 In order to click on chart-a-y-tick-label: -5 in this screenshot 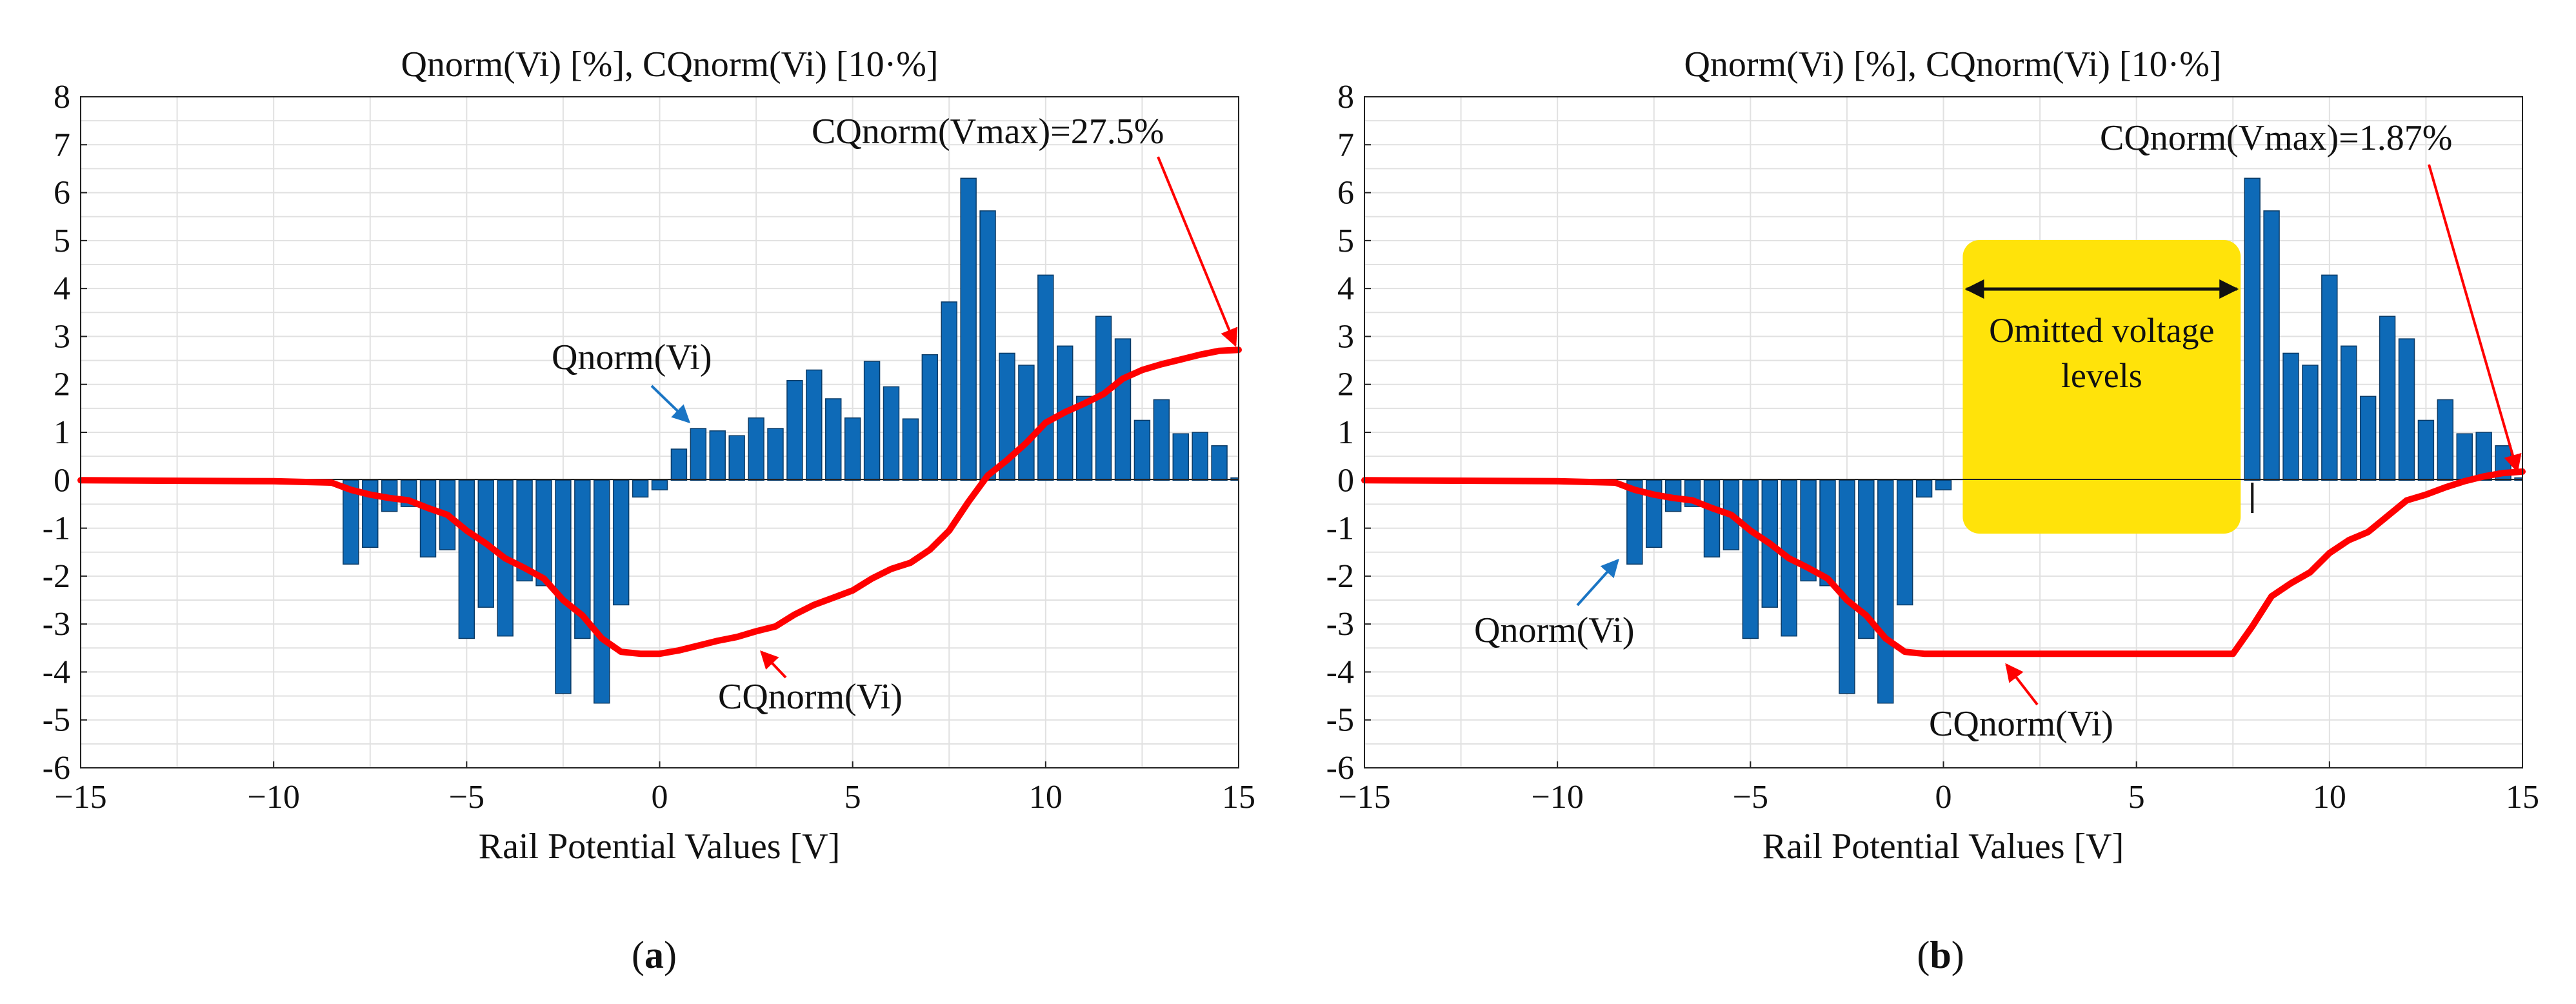, I will do `click(56, 720)`.